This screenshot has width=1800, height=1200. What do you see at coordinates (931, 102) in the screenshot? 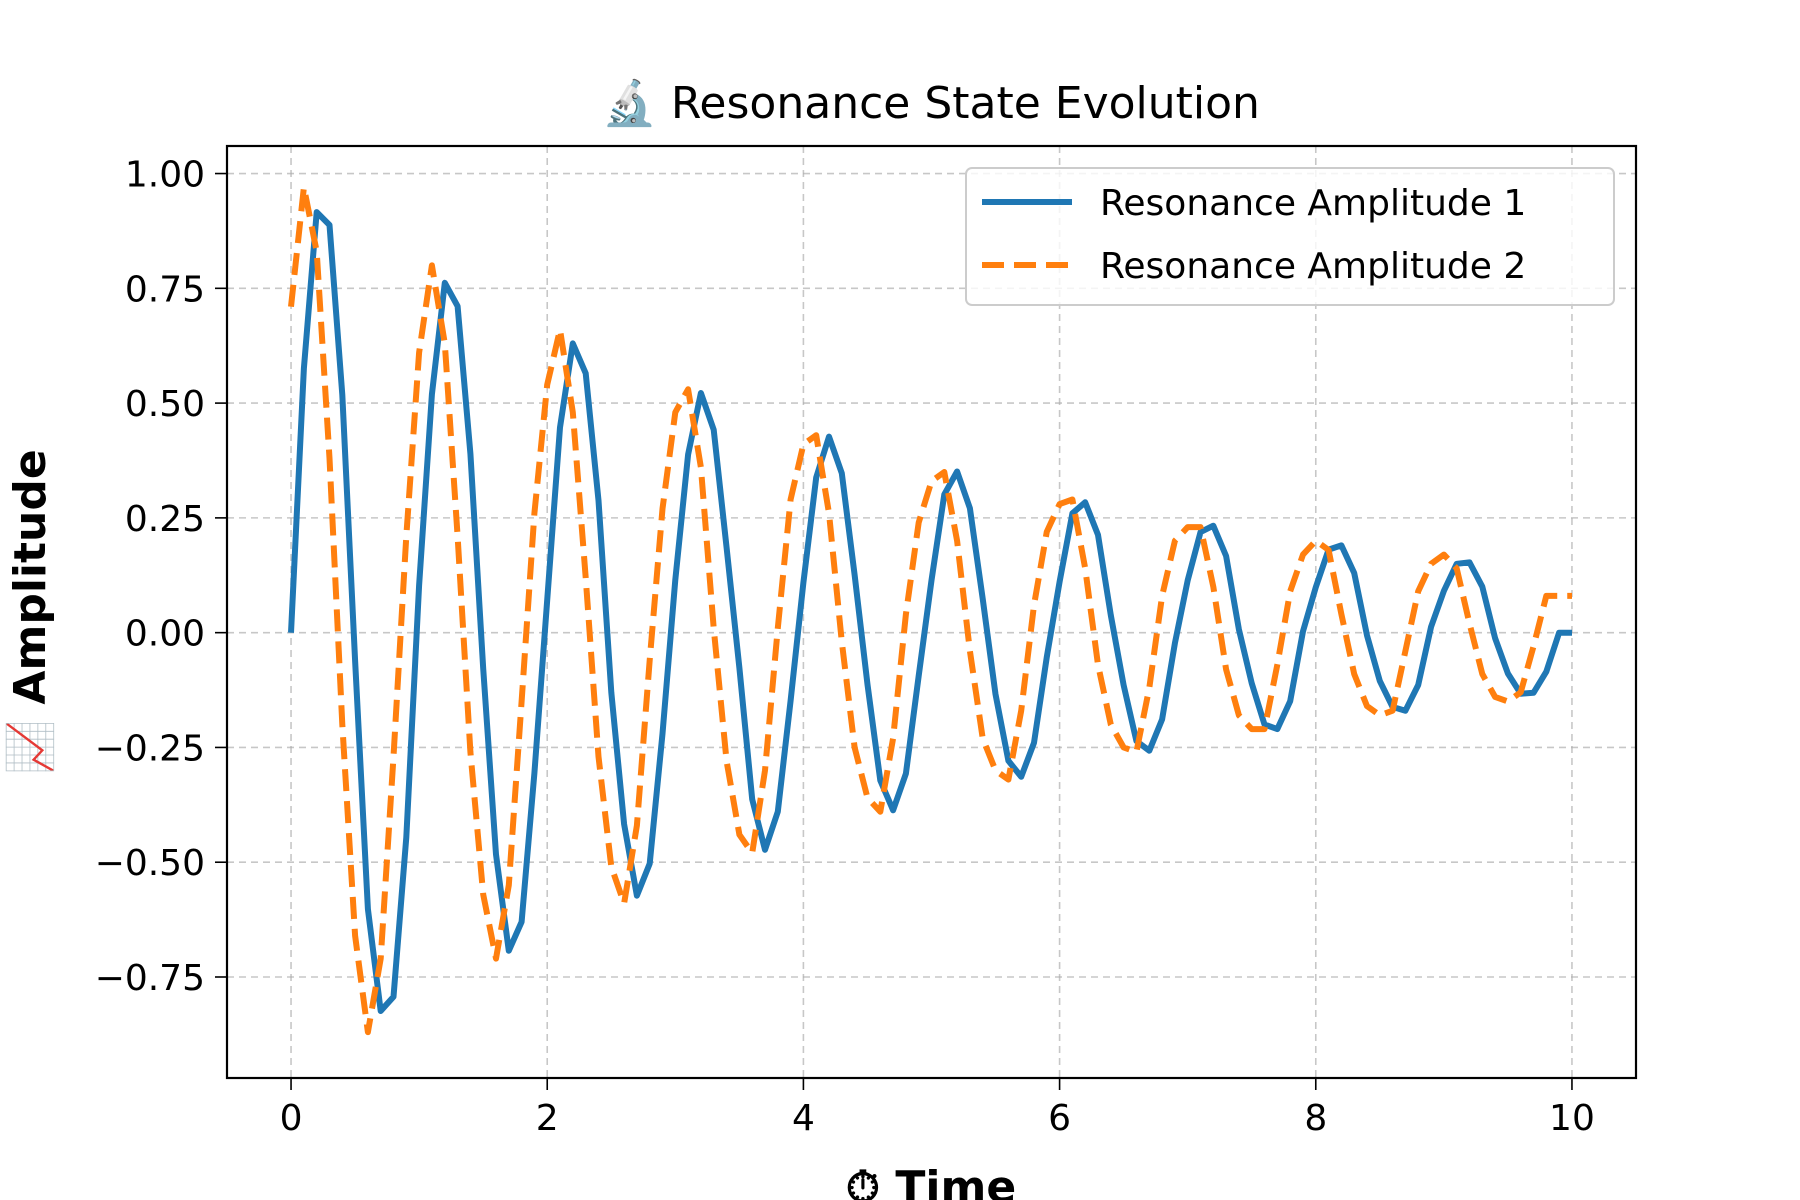
I see `chart-title: 🔬 Resonance State Evolution` at bounding box center [931, 102].